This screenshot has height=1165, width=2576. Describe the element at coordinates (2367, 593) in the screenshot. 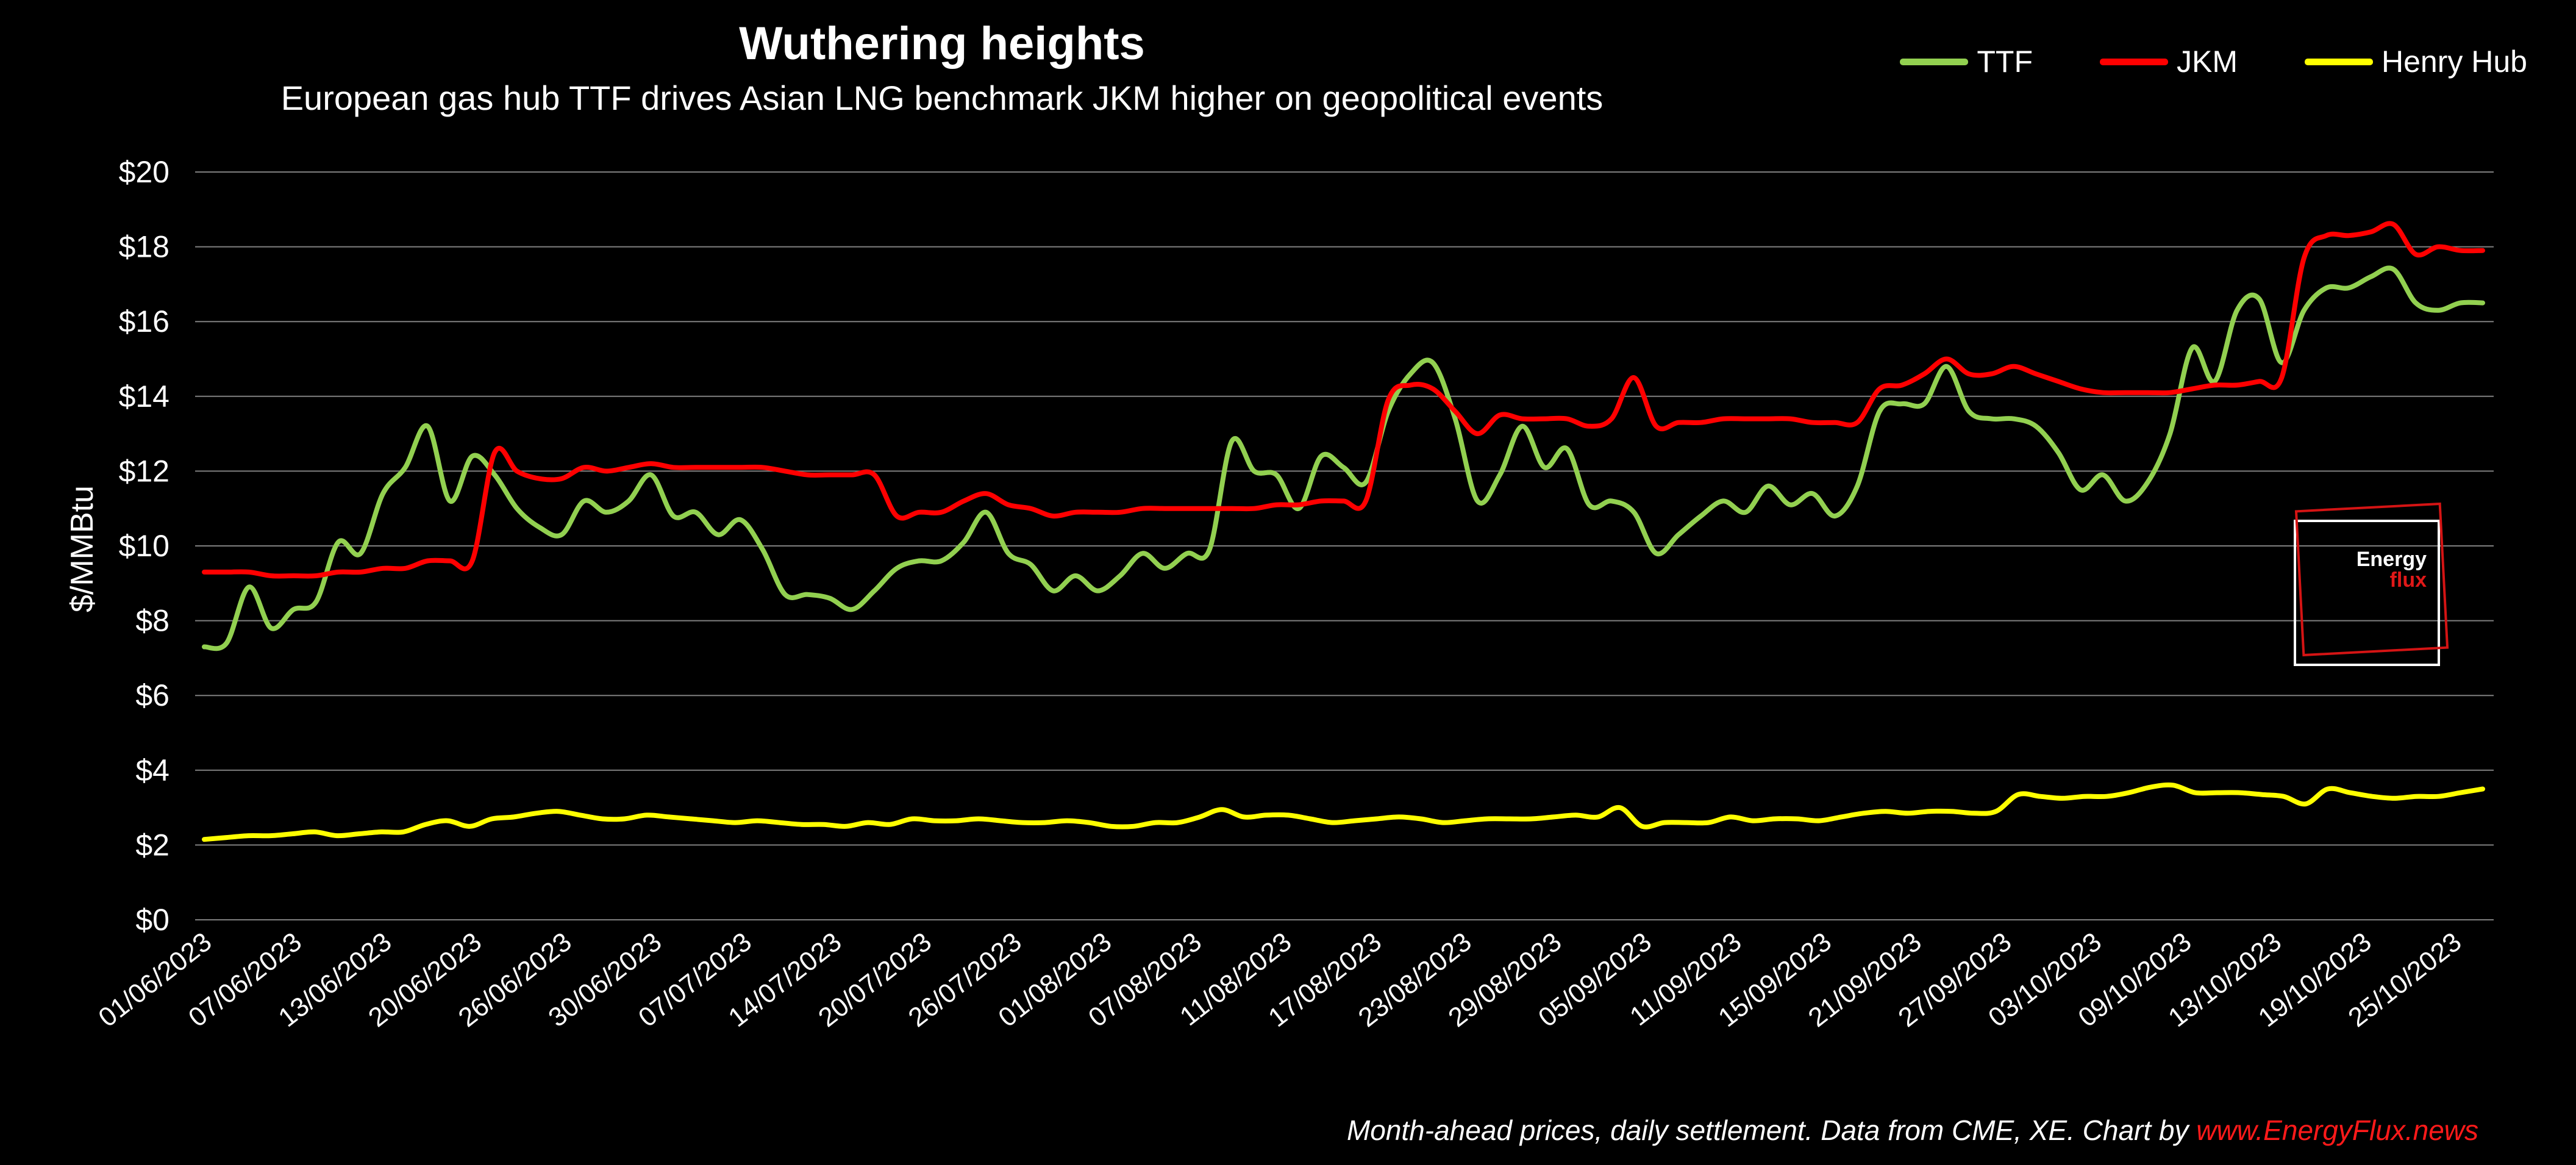

I see `logo-frame-white` at that location.